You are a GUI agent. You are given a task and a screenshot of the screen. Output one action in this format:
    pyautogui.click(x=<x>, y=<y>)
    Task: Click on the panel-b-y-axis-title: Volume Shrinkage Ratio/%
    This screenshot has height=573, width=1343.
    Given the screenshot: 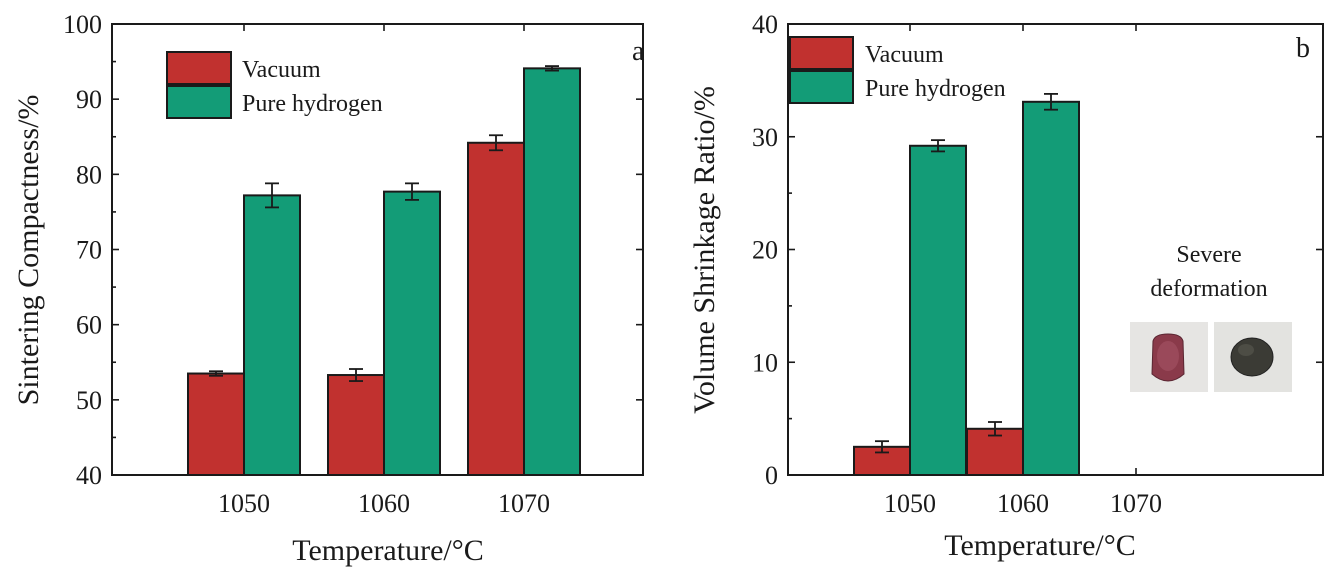 What is the action you would take?
    pyautogui.click(x=704, y=250)
    